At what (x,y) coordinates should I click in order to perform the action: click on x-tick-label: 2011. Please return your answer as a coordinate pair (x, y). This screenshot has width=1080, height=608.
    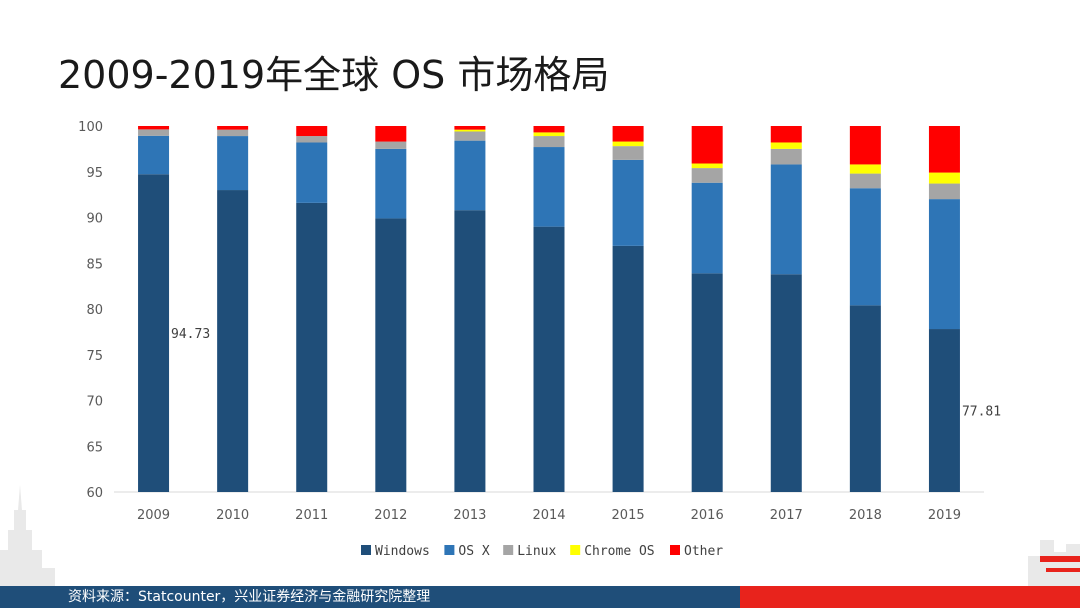
    Looking at the image, I should click on (311, 515).